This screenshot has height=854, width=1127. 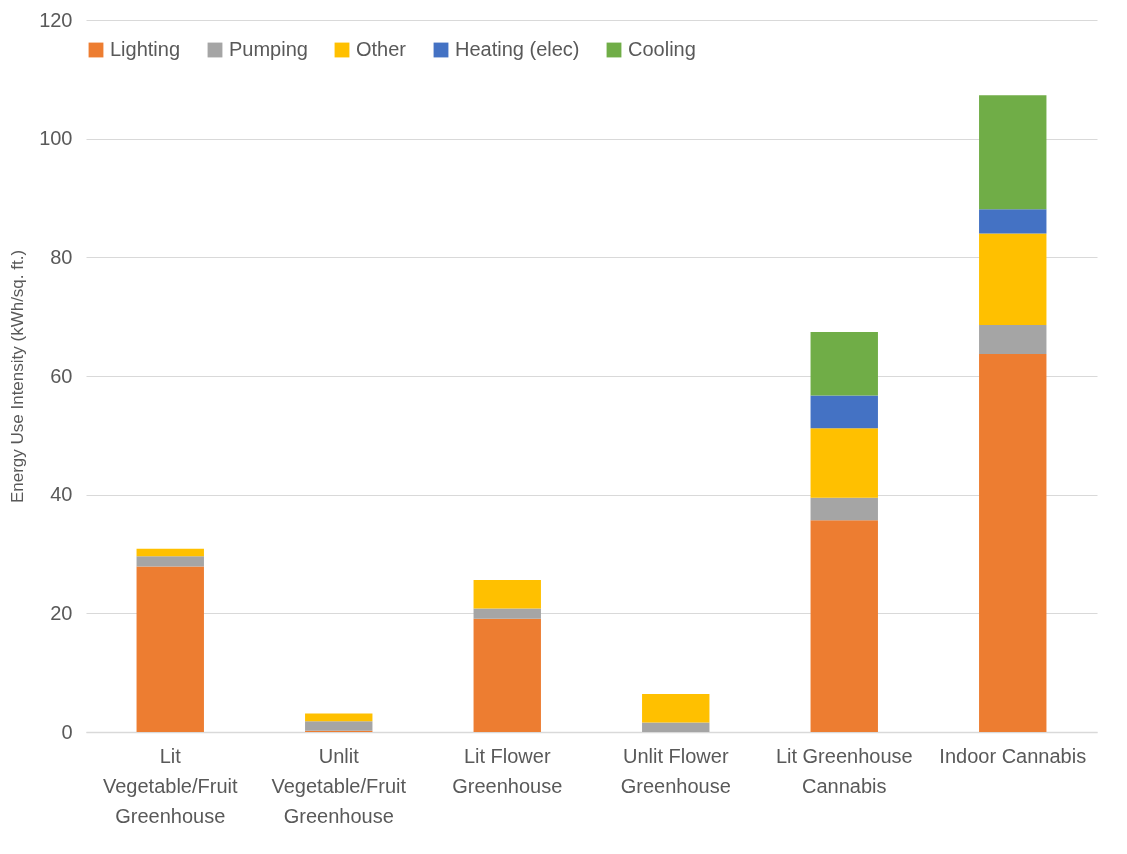 I want to click on legend-label: Heating (elec), so click(x=517, y=49).